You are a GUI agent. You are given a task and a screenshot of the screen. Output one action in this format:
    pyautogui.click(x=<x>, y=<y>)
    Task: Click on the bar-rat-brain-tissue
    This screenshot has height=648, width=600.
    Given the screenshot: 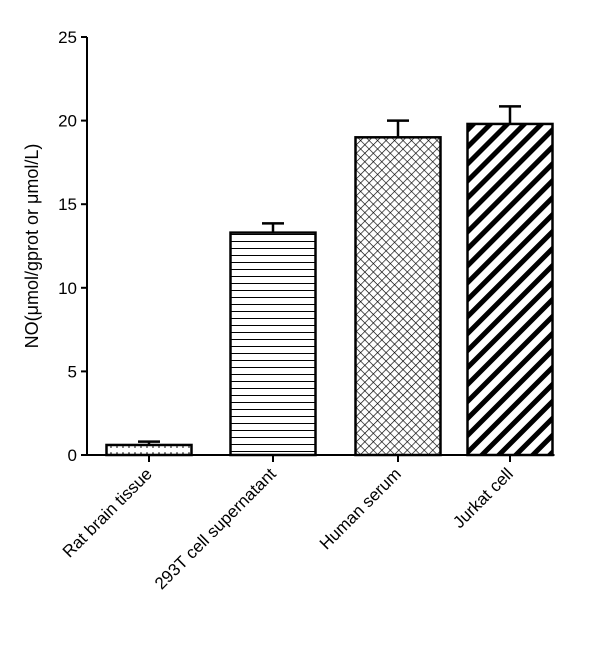 What is the action you would take?
    pyautogui.click(x=149, y=450)
    